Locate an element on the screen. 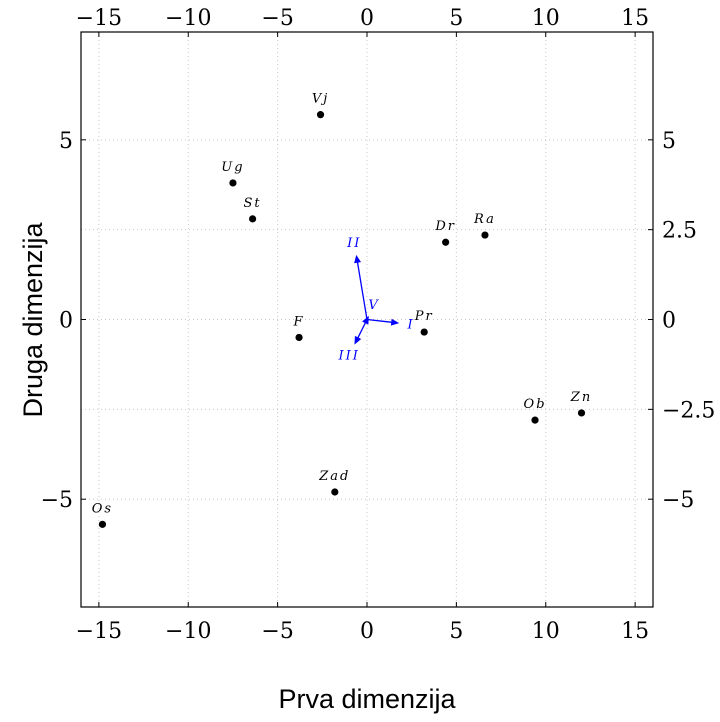 The width and height of the screenshot is (720, 722). data-point: Ob is located at coordinates (535, 410).